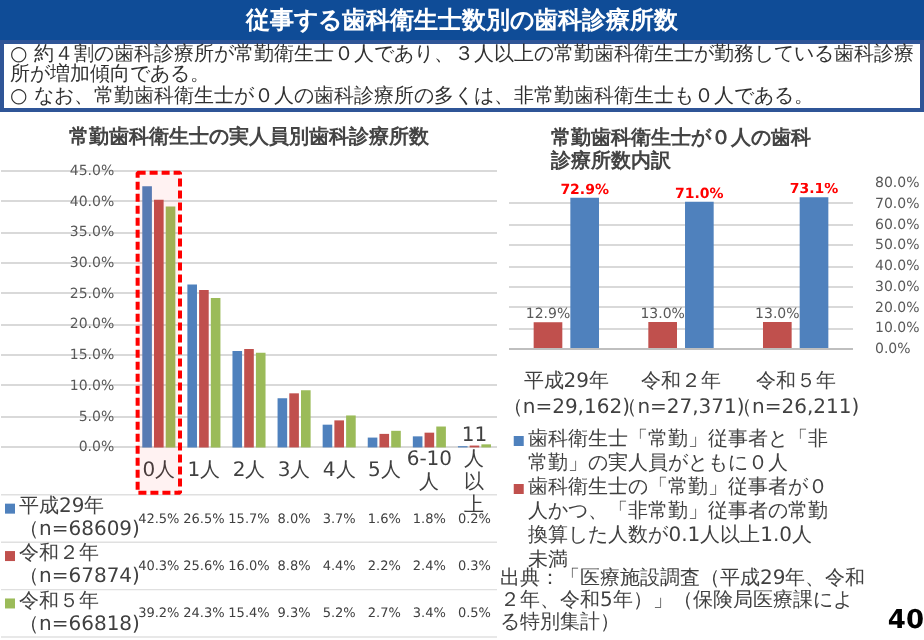  I want to click on legend-label: 令和２年（n=67874), so click(80, 565).